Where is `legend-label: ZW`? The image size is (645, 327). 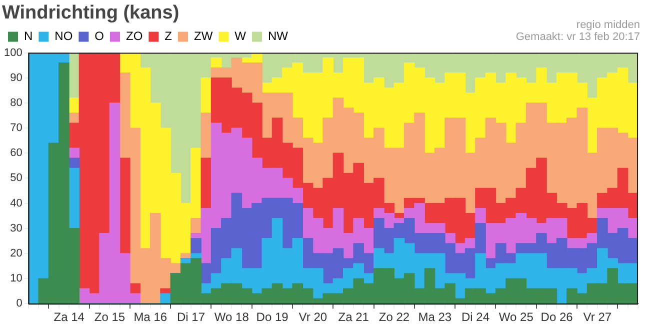 legend-label: ZW is located at coordinates (204, 36).